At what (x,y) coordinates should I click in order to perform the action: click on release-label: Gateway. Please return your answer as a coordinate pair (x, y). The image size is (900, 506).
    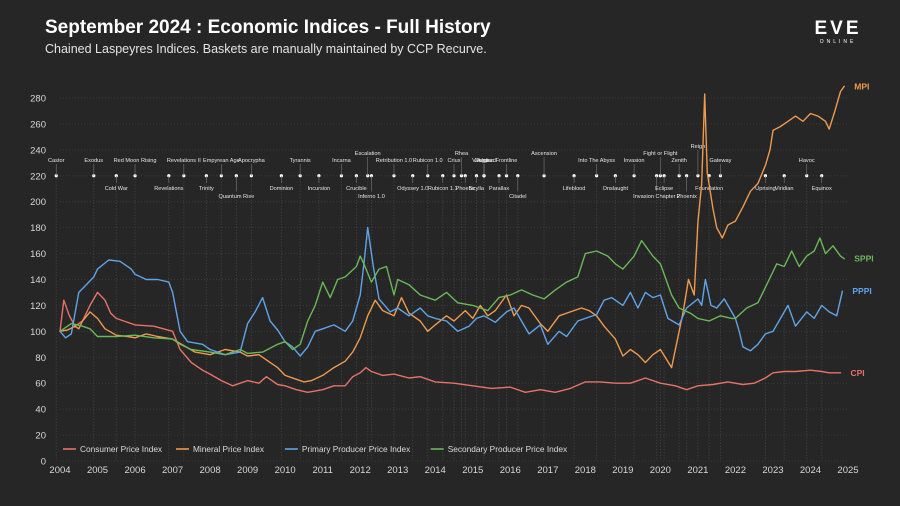
    Looking at the image, I should click on (720, 161).